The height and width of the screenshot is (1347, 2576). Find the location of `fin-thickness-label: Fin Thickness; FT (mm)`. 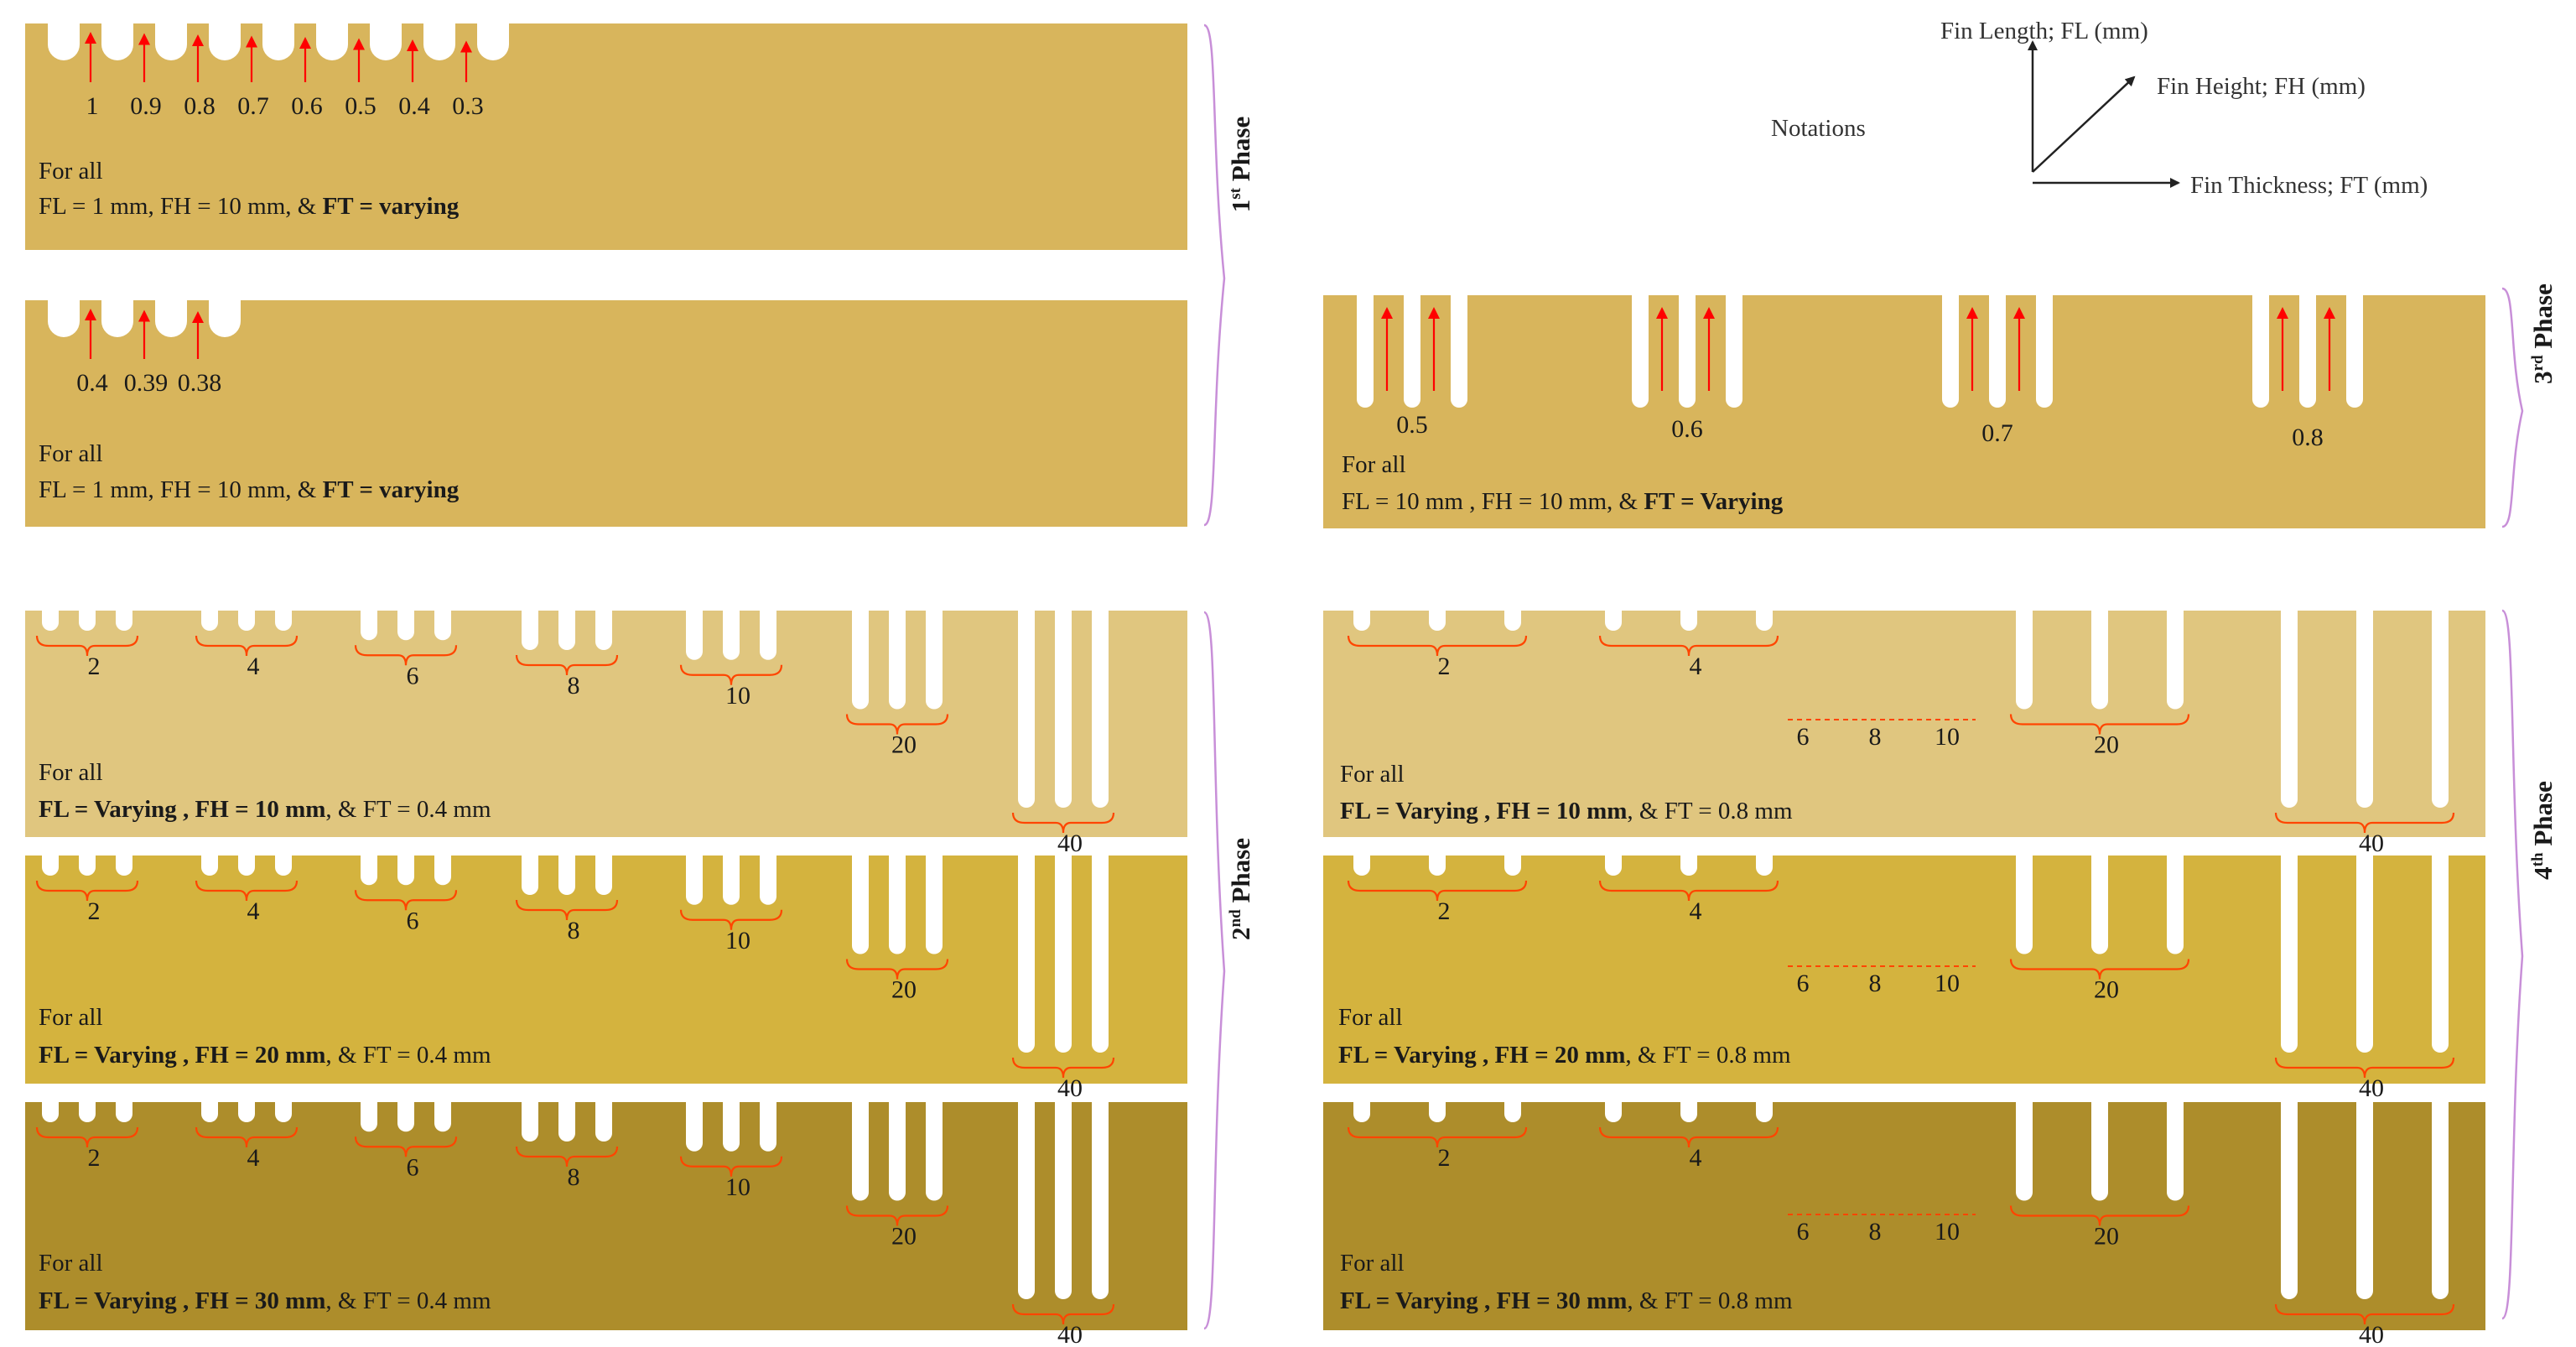

fin-thickness-label: Fin Thickness; FT (mm) is located at coordinates (2309, 185).